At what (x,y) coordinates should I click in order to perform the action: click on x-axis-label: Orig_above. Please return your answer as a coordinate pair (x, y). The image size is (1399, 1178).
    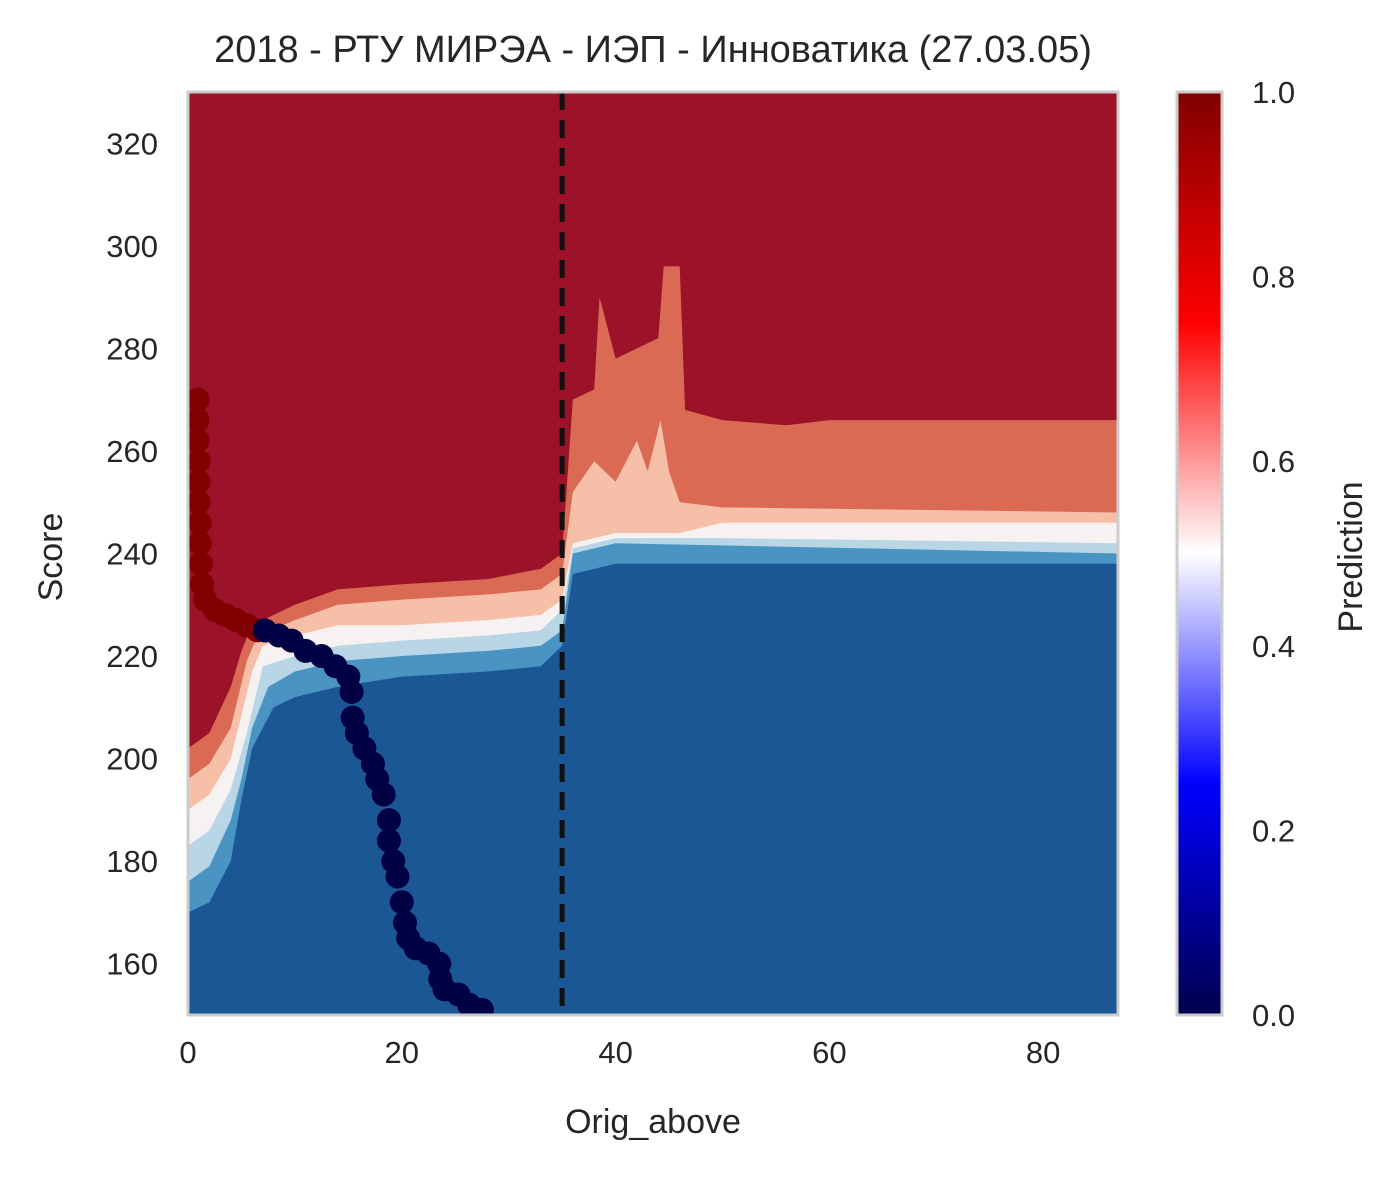
    Looking at the image, I should click on (653, 1122).